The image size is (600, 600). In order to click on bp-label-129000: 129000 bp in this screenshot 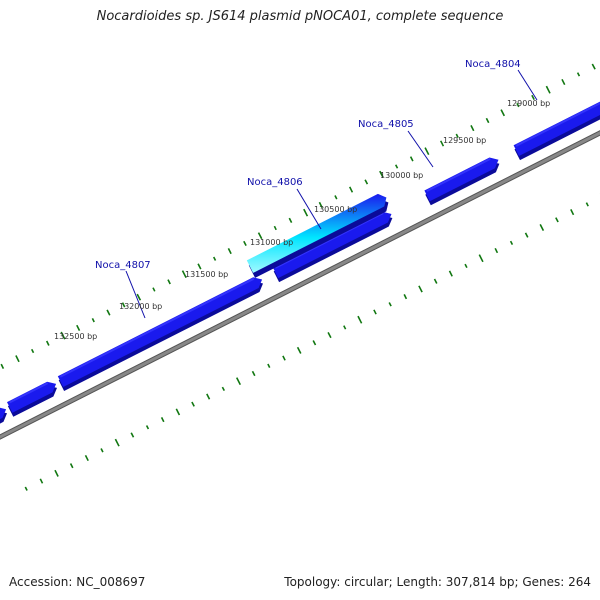, I will do `click(528, 103)`.